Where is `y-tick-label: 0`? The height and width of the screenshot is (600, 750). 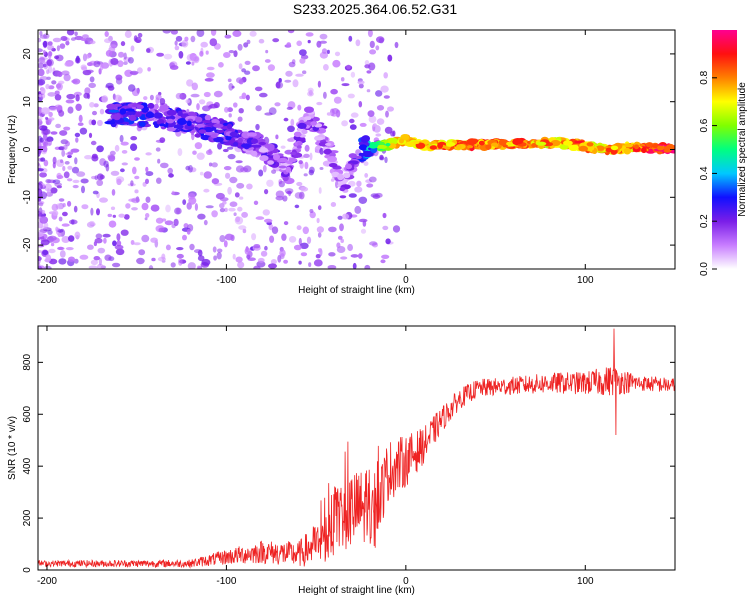 y-tick-label: 0 is located at coordinates (27, 149).